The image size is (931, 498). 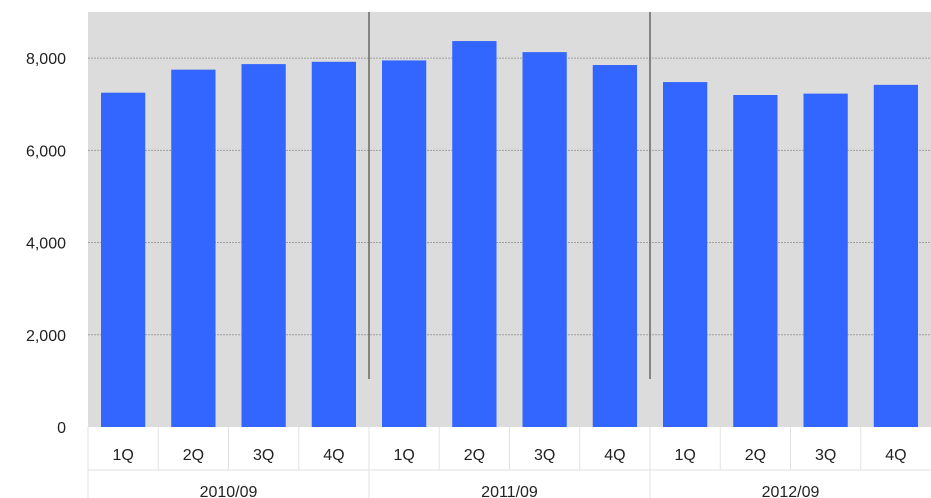 What do you see at coordinates (46, 59) in the screenshot?
I see `y-tick-label: 8,000` at bounding box center [46, 59].